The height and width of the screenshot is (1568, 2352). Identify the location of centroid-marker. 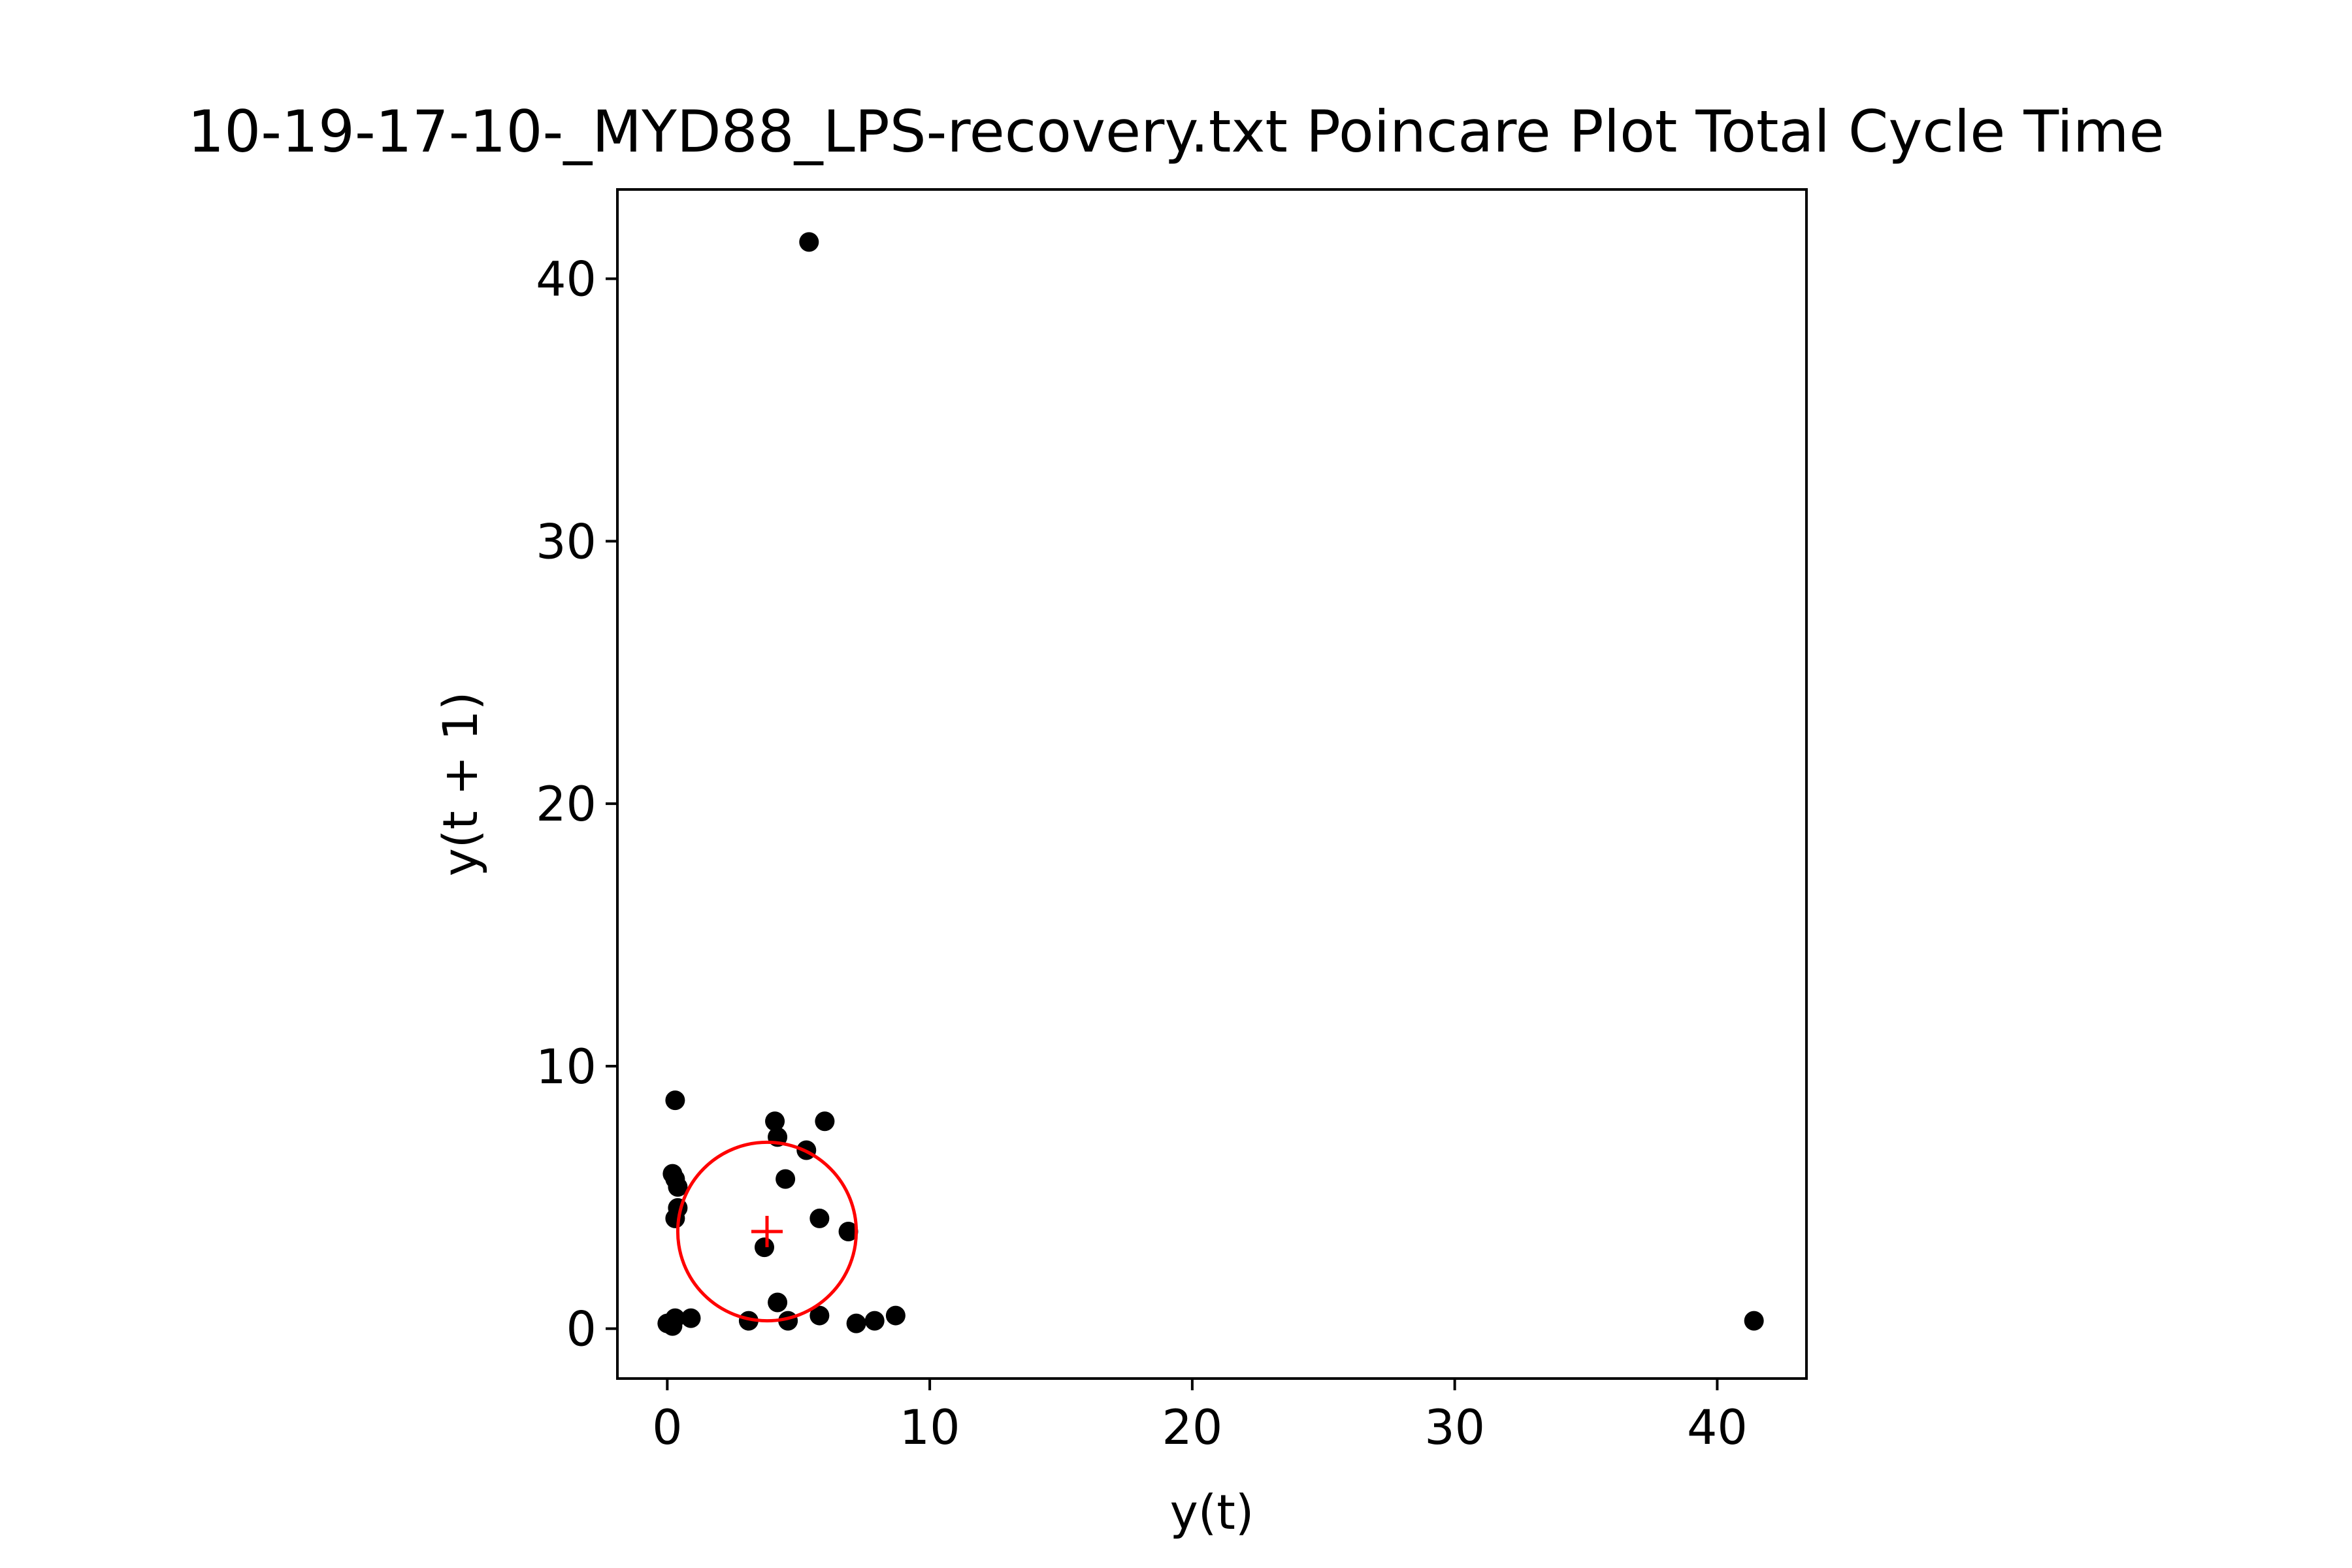
(767, 1232).